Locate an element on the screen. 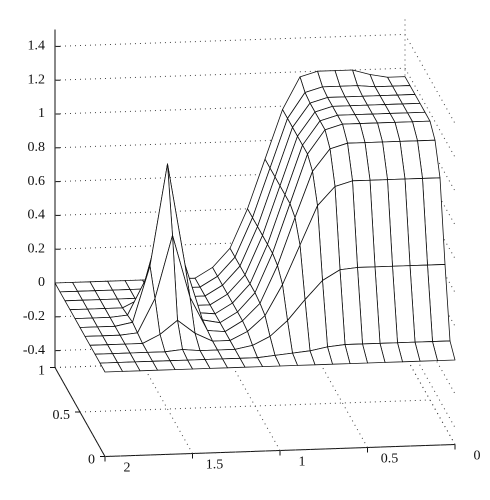 The image size is (490, 500). x-tick-label: 1.5 is located at coordinates (215, 465).